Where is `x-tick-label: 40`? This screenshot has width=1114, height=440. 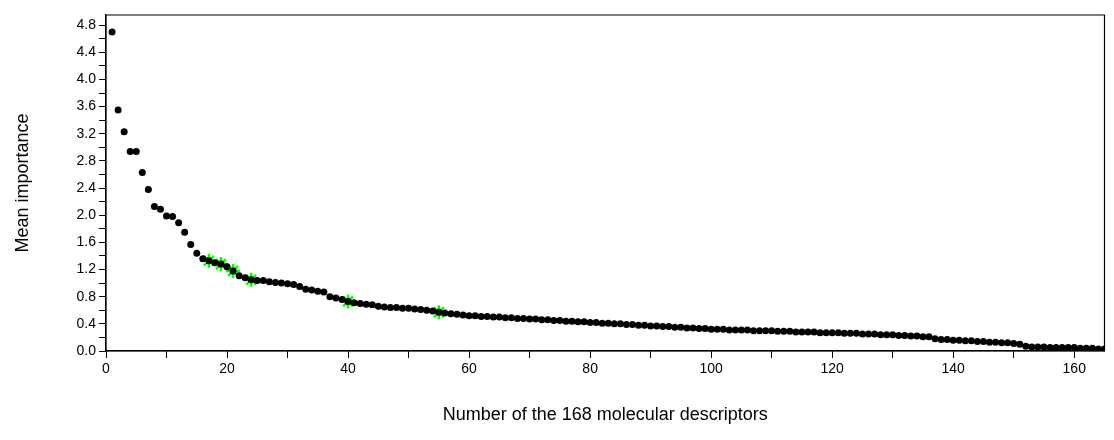 x-tick-label: 40 is located at coordinates (348, 368).